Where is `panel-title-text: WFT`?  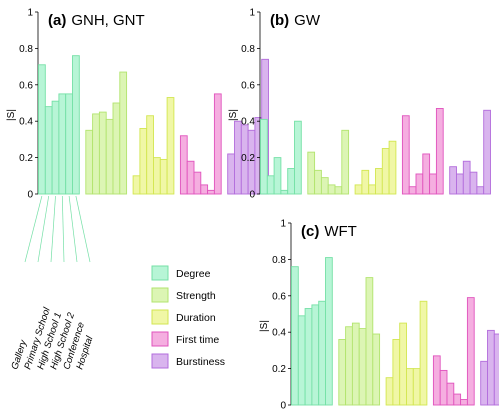
panel-title-text: WFT is located at coordinates (340, 231).